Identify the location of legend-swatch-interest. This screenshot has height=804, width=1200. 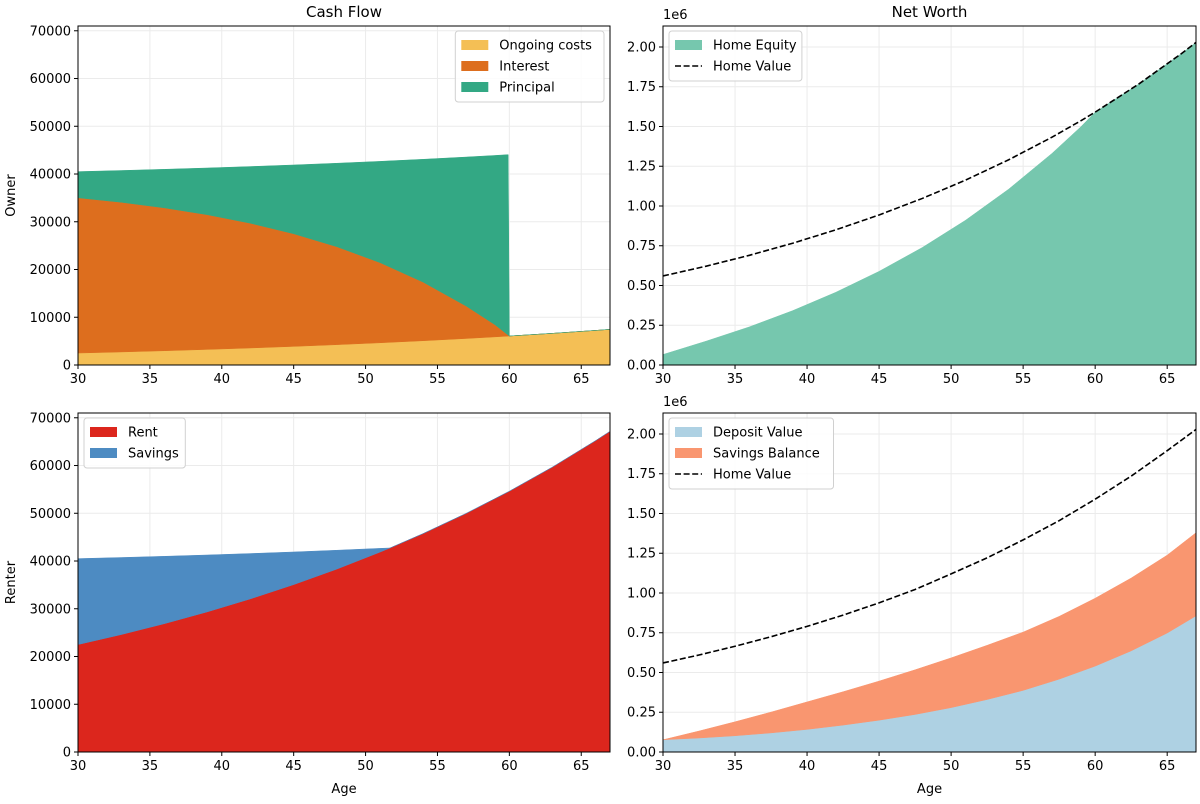
(475, 66).